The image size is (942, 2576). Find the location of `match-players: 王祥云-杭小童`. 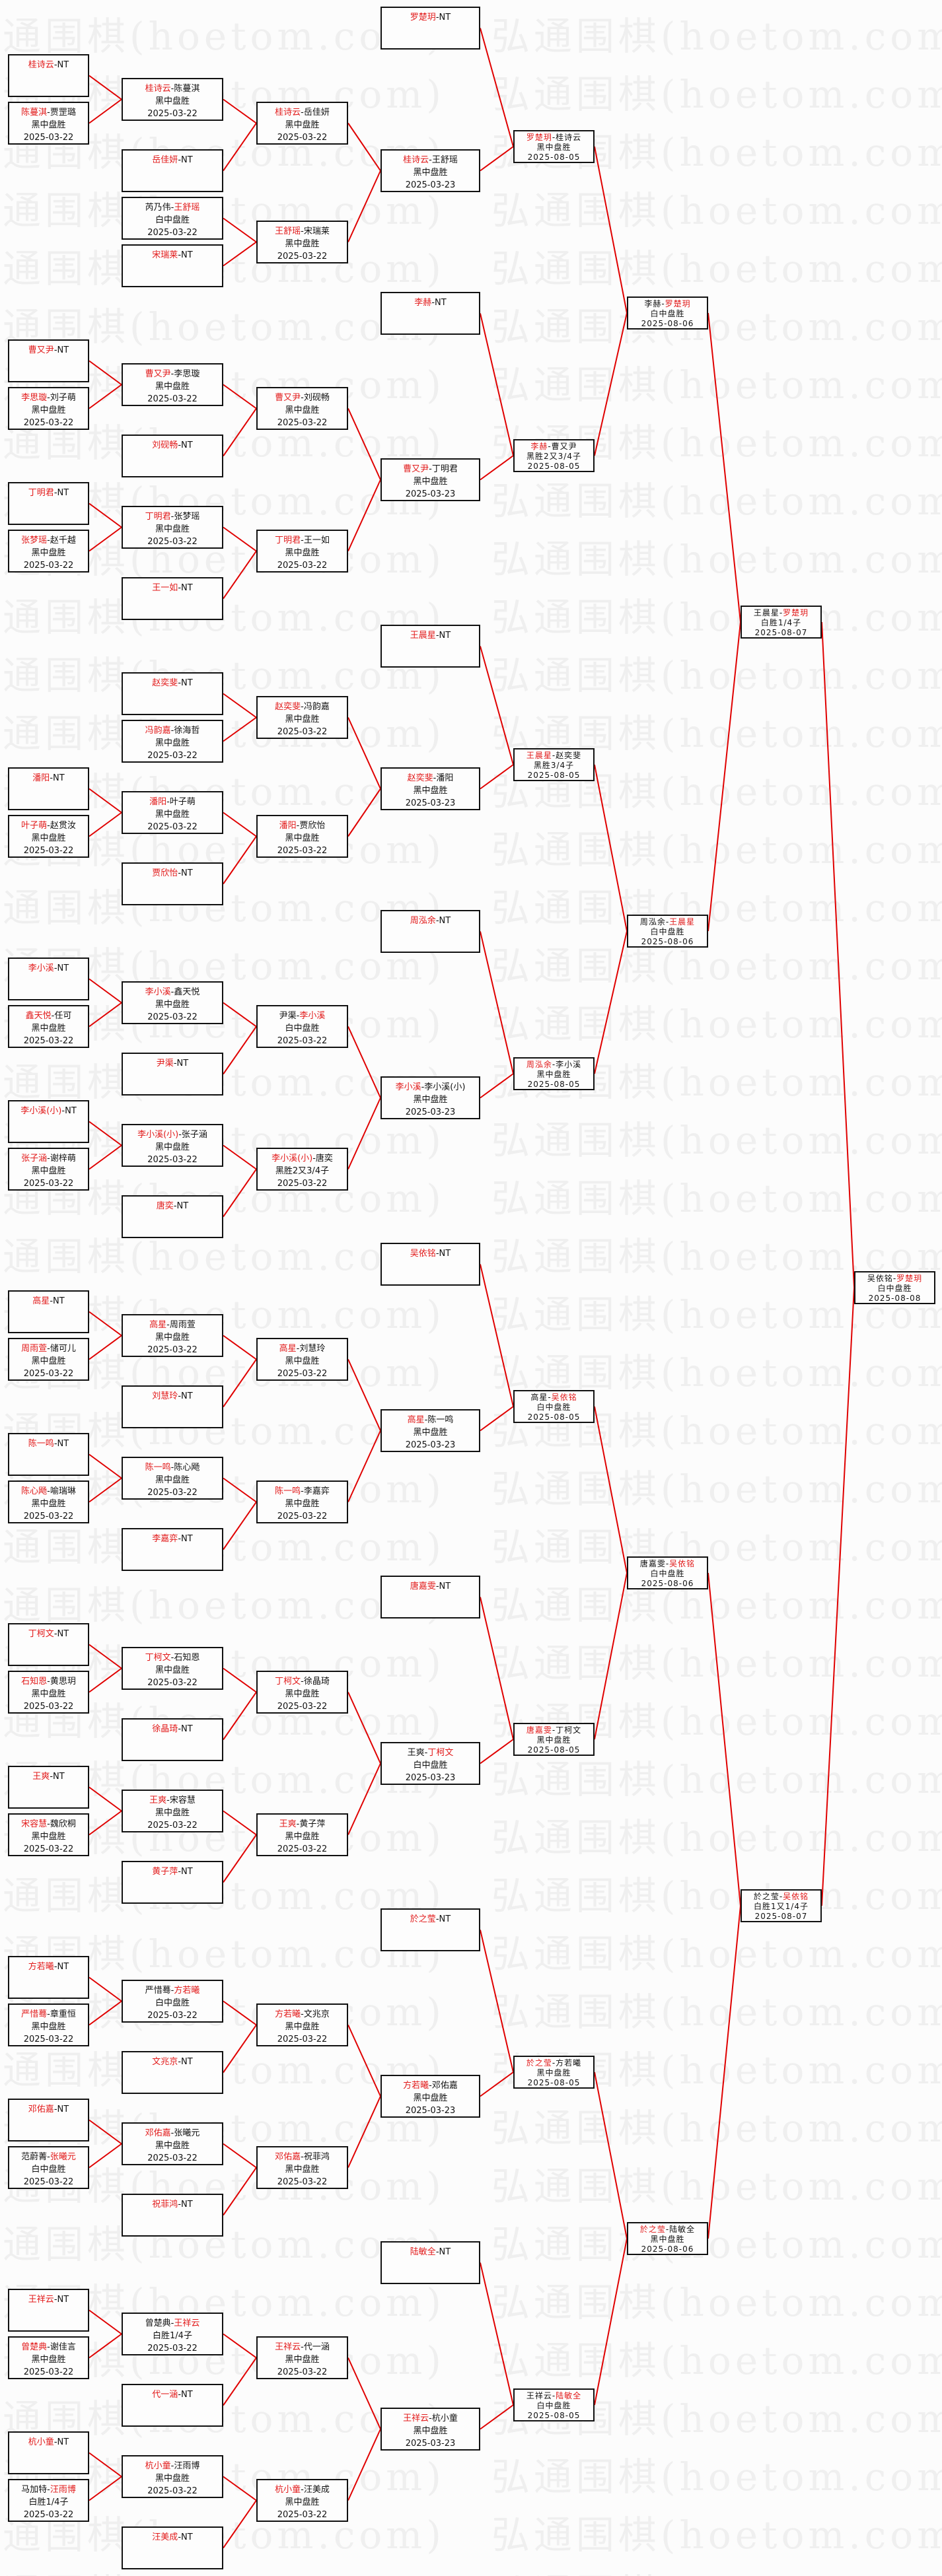

match-players: 王祥云-杭小童 is located at coordinates (430, 2418).